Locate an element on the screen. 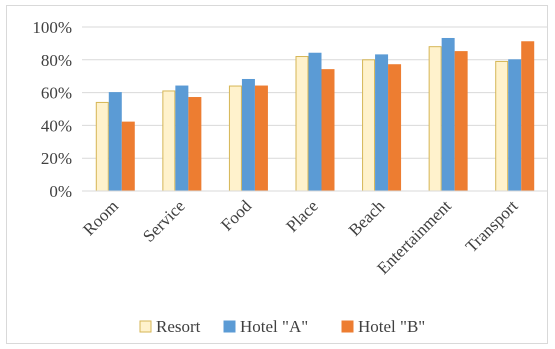  x-category-label: Service is located at coordinates (163, 220).